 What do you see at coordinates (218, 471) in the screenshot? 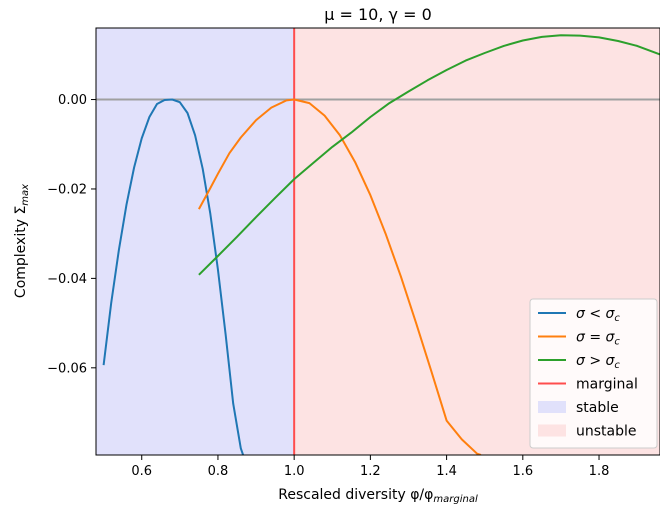
I see `x-tick-label: 0.8` at bounding box center [218, 471].